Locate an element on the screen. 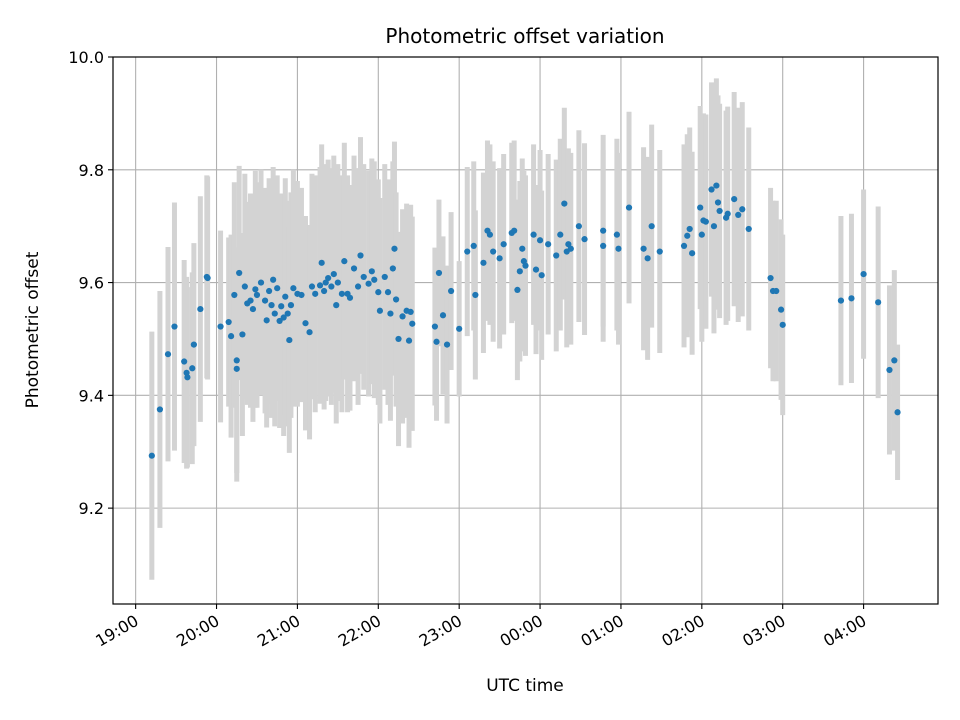 The image size is (960, 720). y-axis-label: Photometric offset is located at coordinates (33, 329).